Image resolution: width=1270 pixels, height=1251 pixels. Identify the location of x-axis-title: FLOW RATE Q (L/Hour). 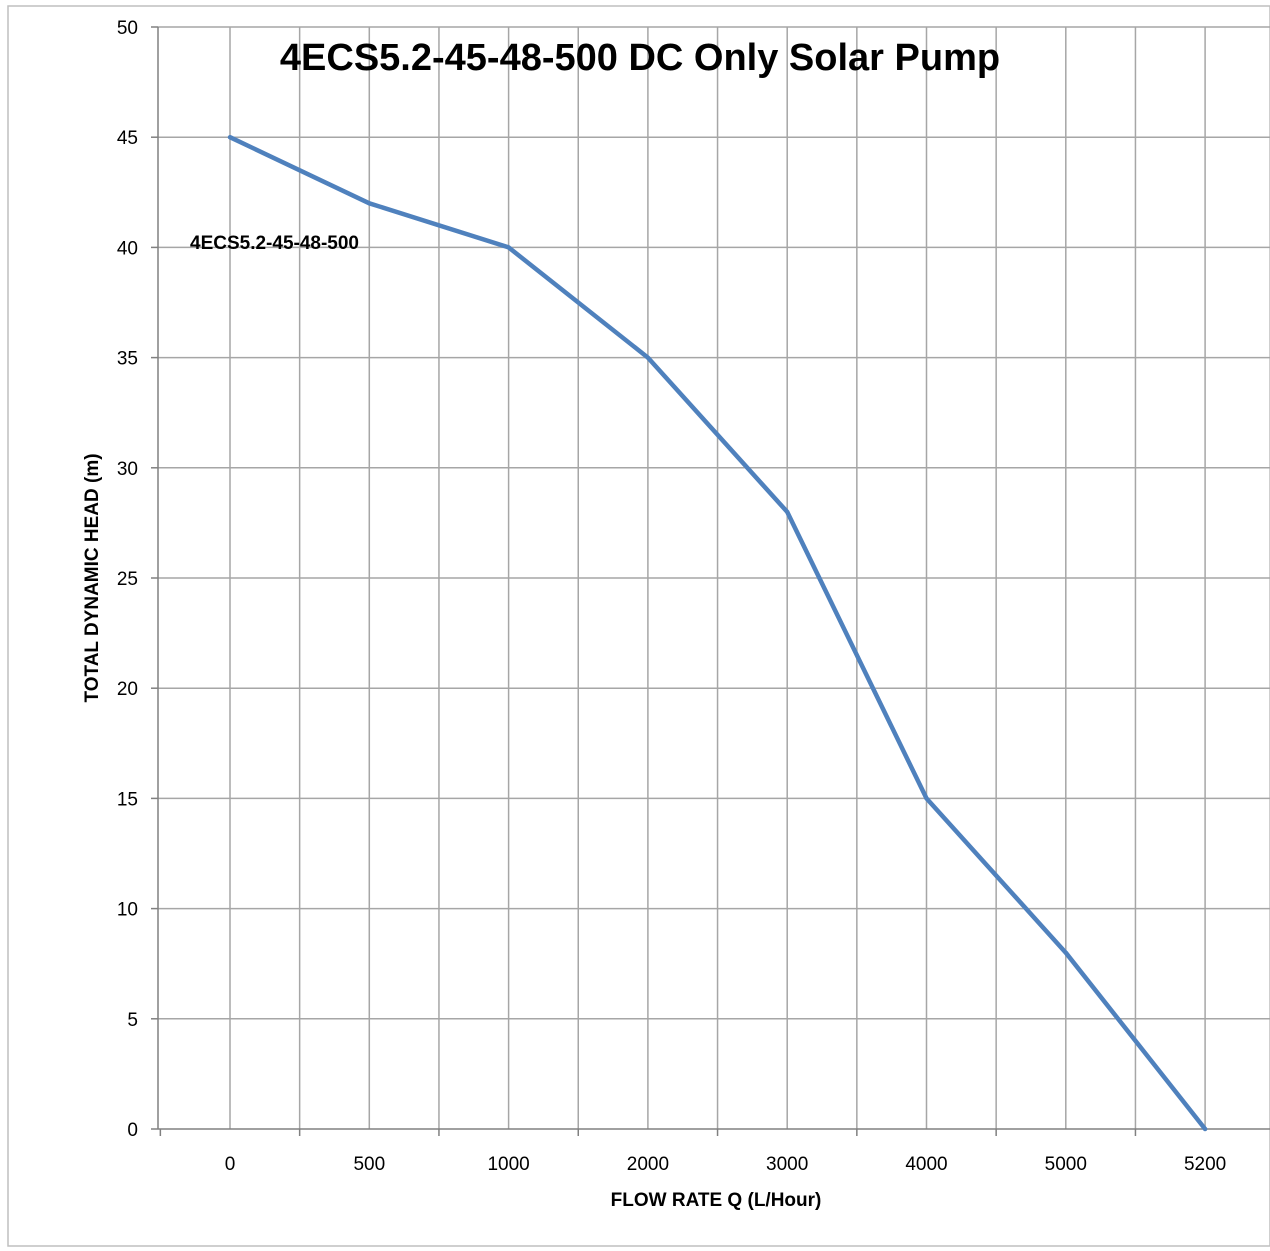
(716, 1200).